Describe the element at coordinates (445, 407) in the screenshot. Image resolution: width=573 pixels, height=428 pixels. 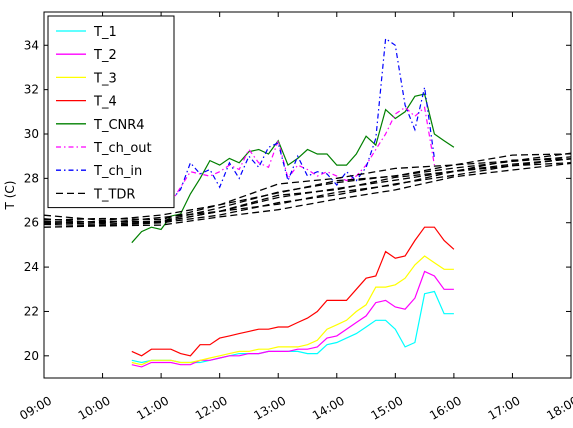
I see `x-tick-label: 16:00` at that location.